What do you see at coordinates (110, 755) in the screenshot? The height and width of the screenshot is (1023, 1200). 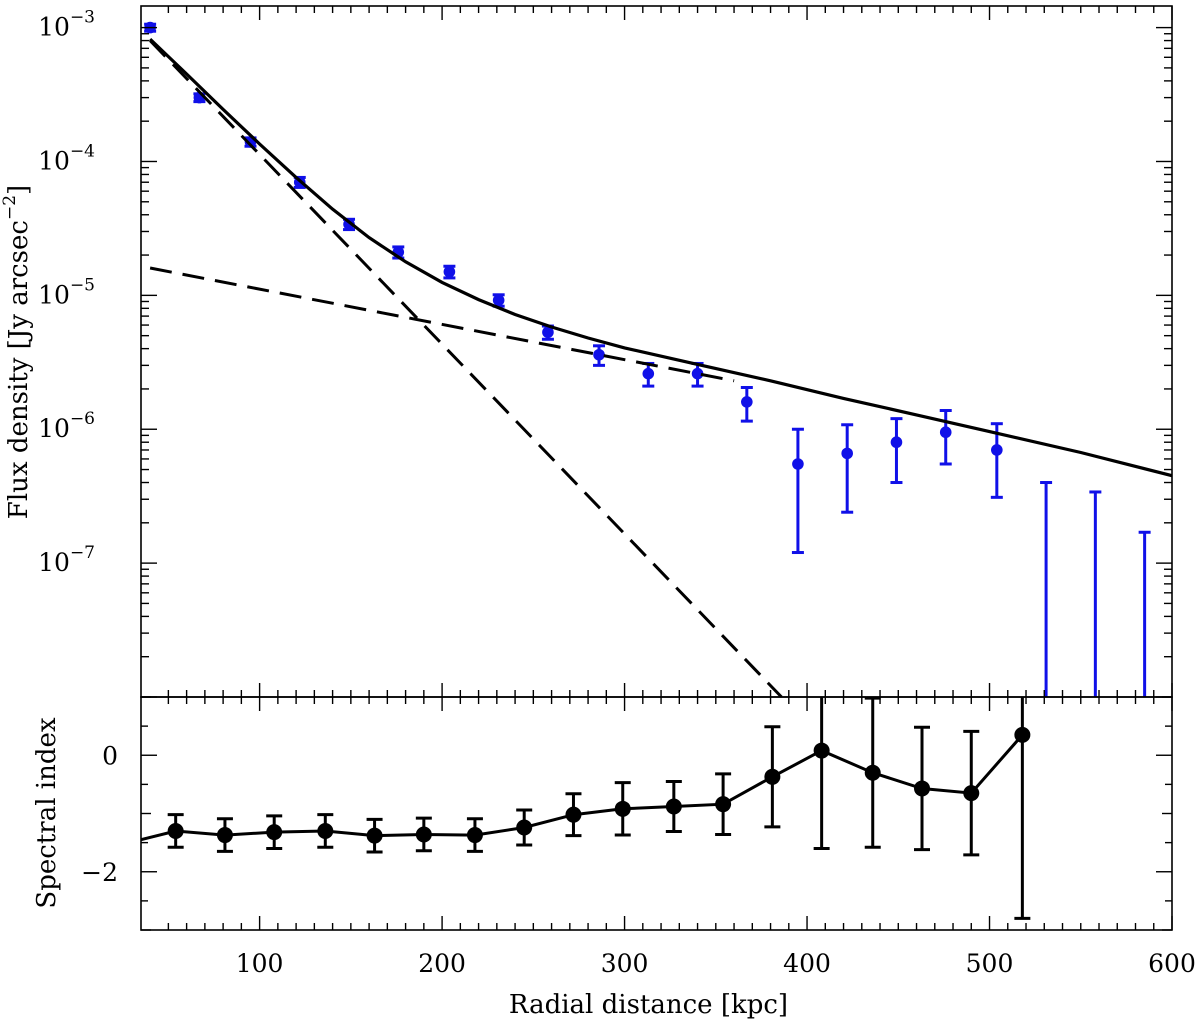 I see `bottom-panel-y-tick-label: 0` at bounding box center [110, 755].